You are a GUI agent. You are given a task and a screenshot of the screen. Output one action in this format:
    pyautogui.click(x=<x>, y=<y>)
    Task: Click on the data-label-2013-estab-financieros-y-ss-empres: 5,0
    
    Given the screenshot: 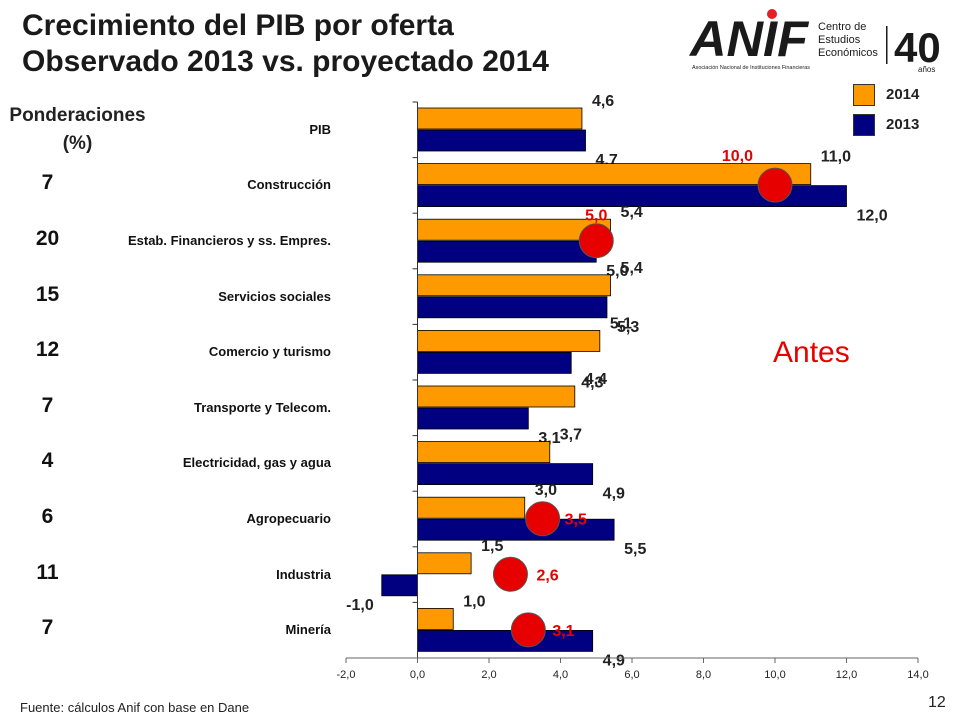 What is the action you would take?
    pyautogui.click(x=617, y=271)
    